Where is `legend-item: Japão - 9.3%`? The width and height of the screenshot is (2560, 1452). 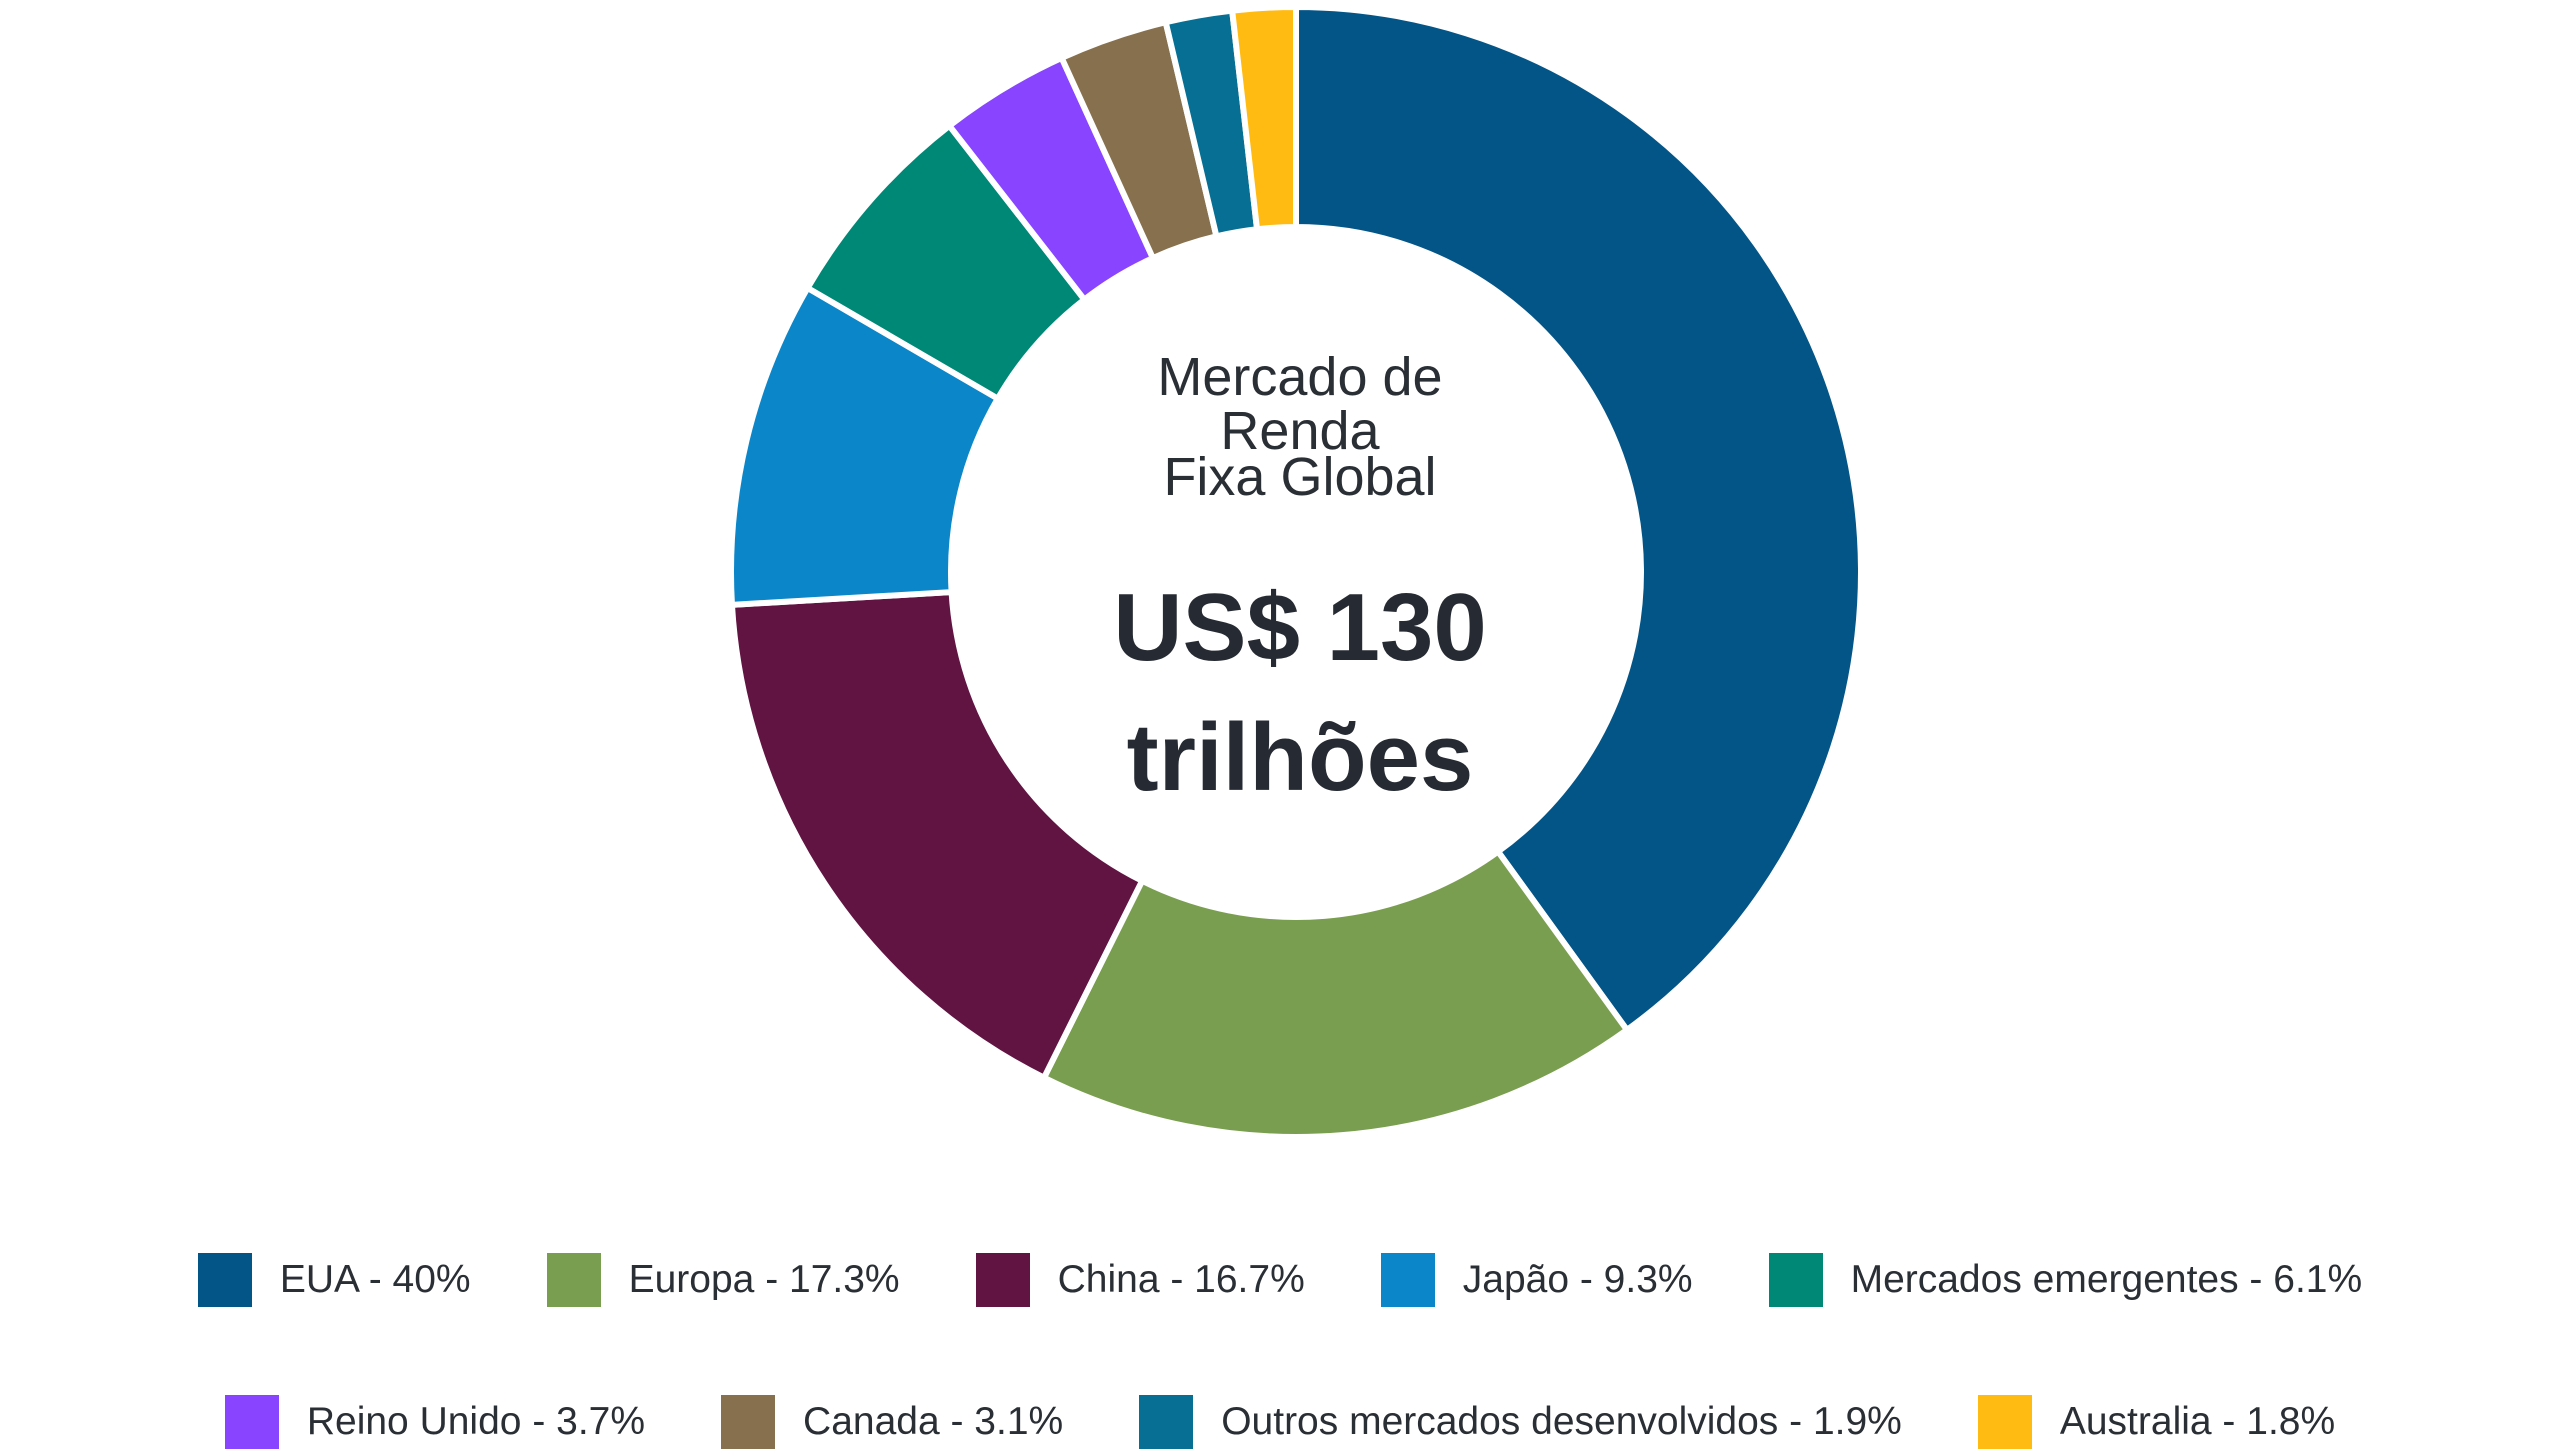 legend-item: Japão - 9.3% is located at coordinates (1536, 1280).